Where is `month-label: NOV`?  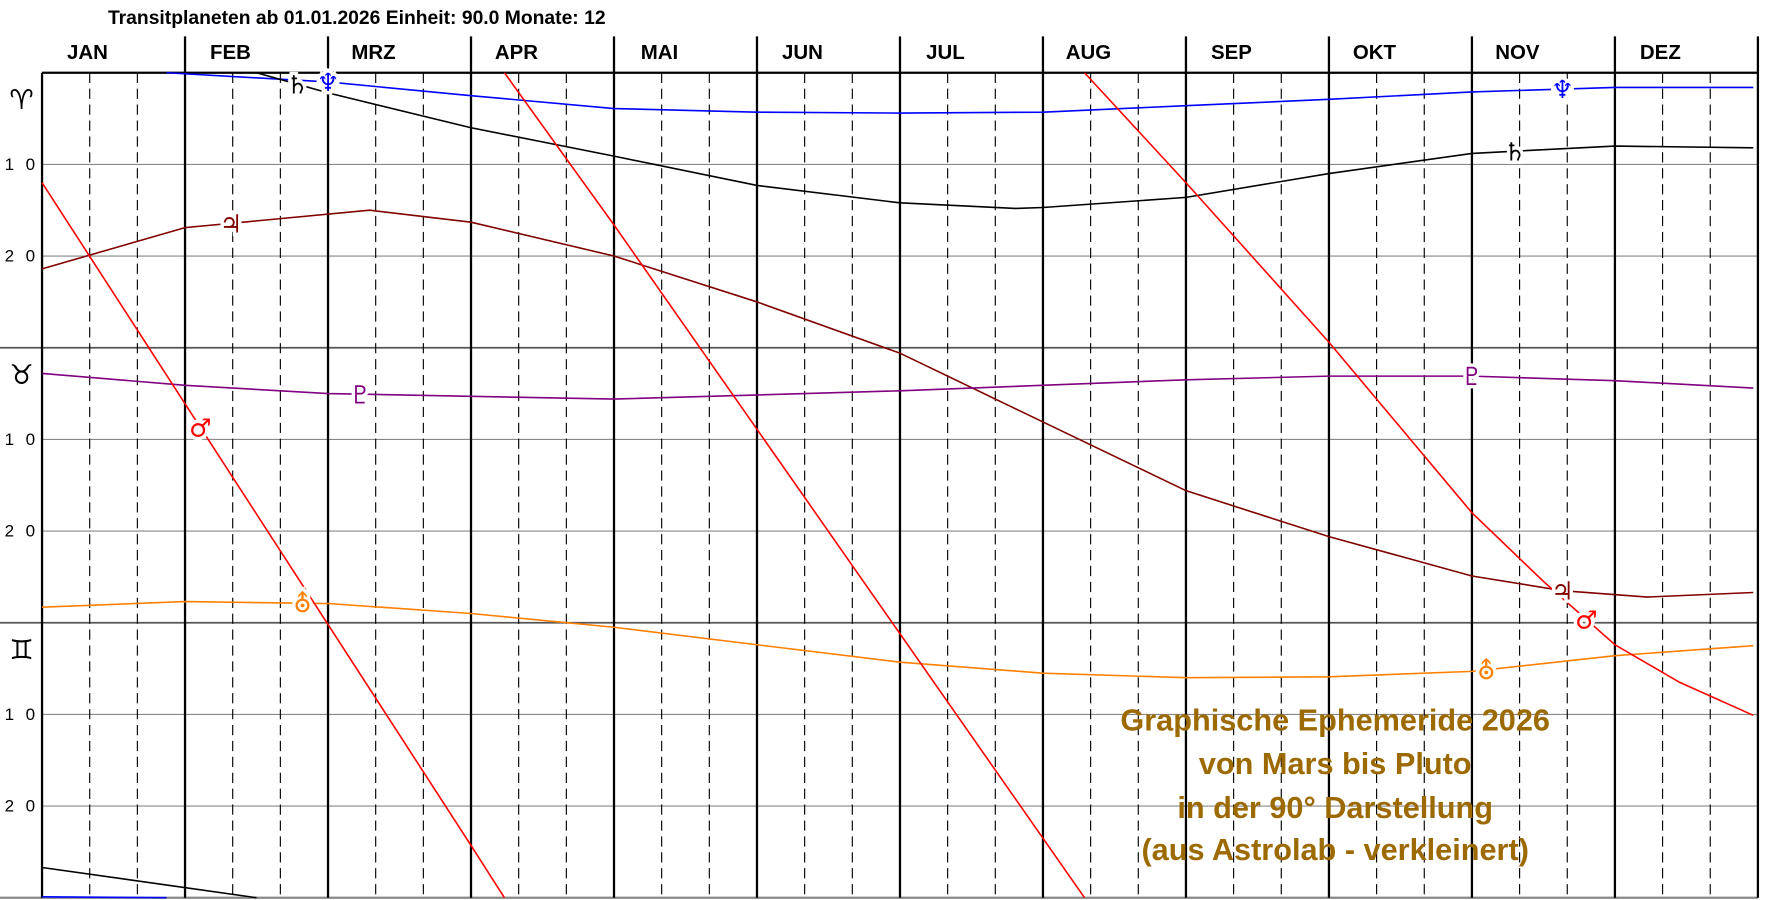
month-label: NOV is located at coordinates (1517, 52).